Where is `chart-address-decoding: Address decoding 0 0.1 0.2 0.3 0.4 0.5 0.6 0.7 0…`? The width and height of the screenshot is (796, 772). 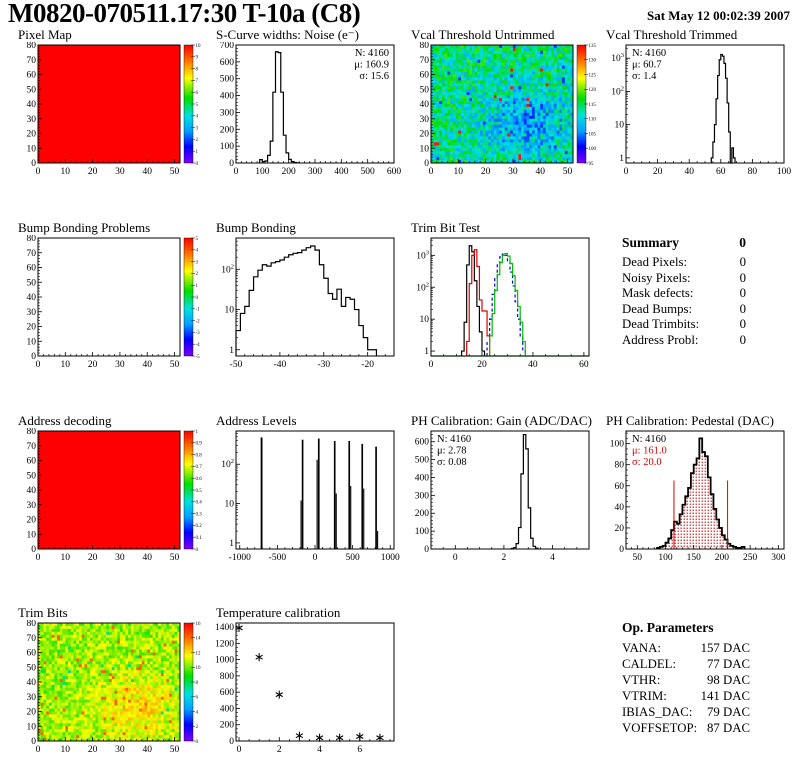
chart-address-decoding: Address decoding 0 0.1 0.2 0.3 0.4 0.5 0.6 0.7 0… is located at coordinates (108, 510).